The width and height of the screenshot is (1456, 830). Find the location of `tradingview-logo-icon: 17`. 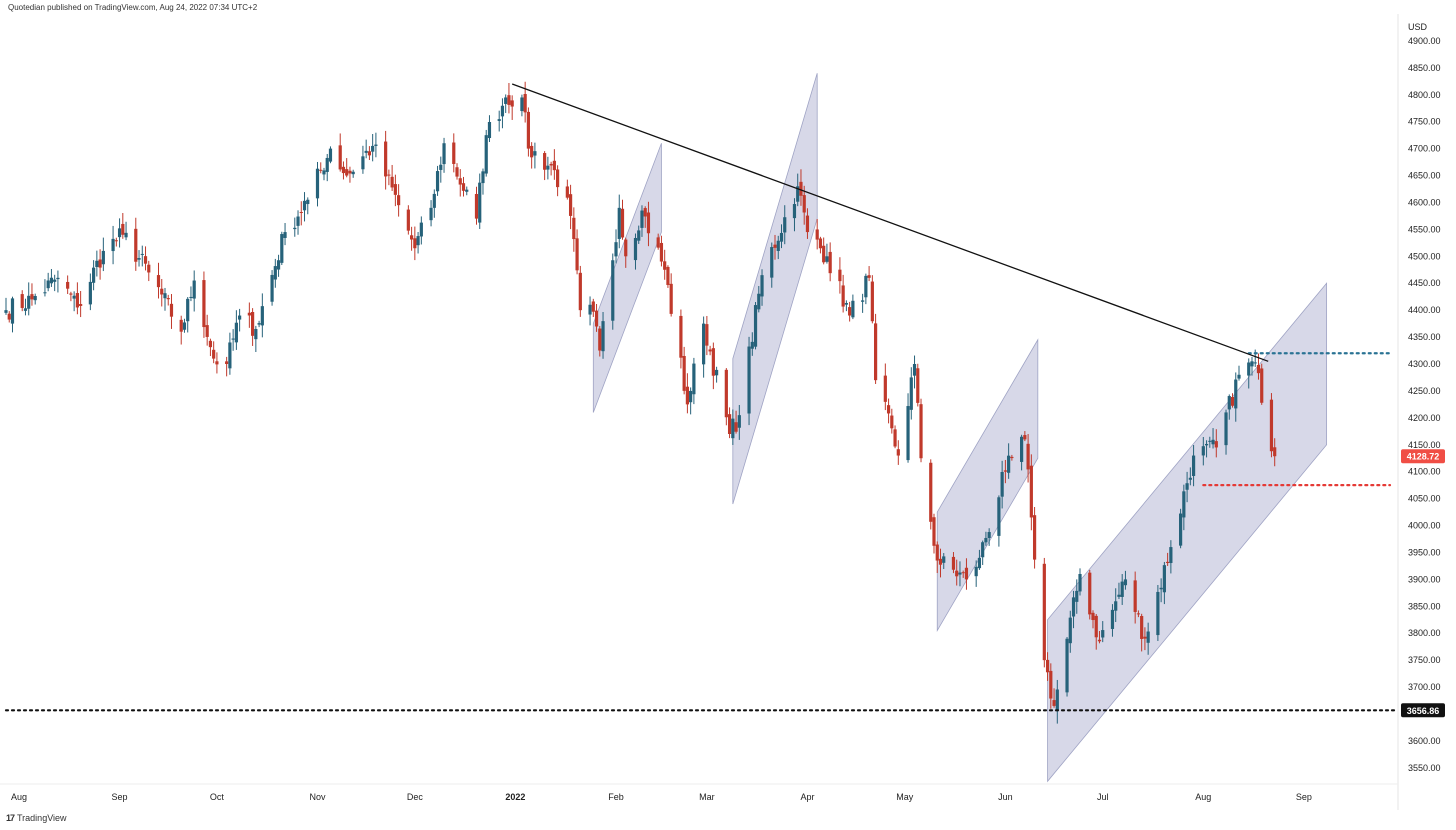

tradingview-logo-icon: 17 is located at coordinates (10, 818).